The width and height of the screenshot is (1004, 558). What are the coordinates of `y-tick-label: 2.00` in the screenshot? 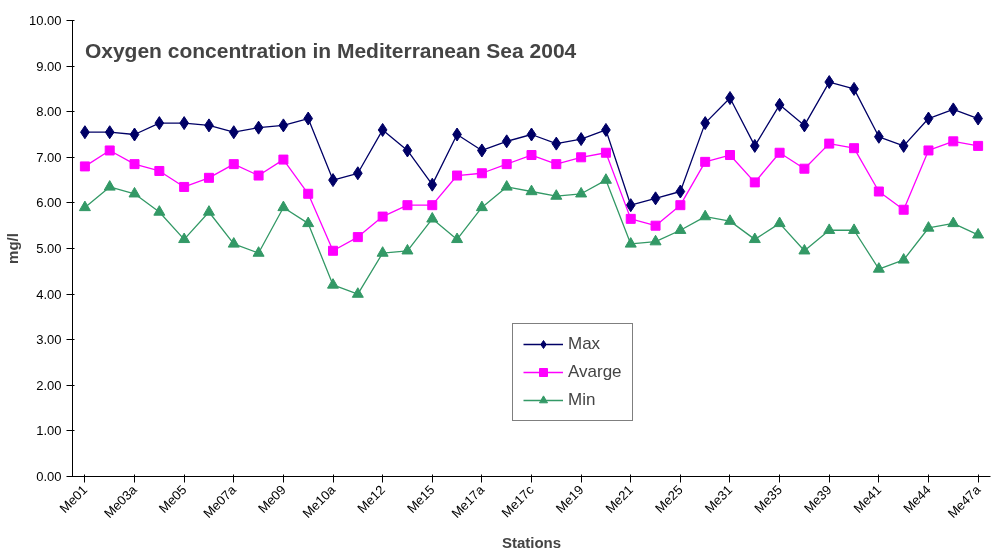 It's located at (49, 385).